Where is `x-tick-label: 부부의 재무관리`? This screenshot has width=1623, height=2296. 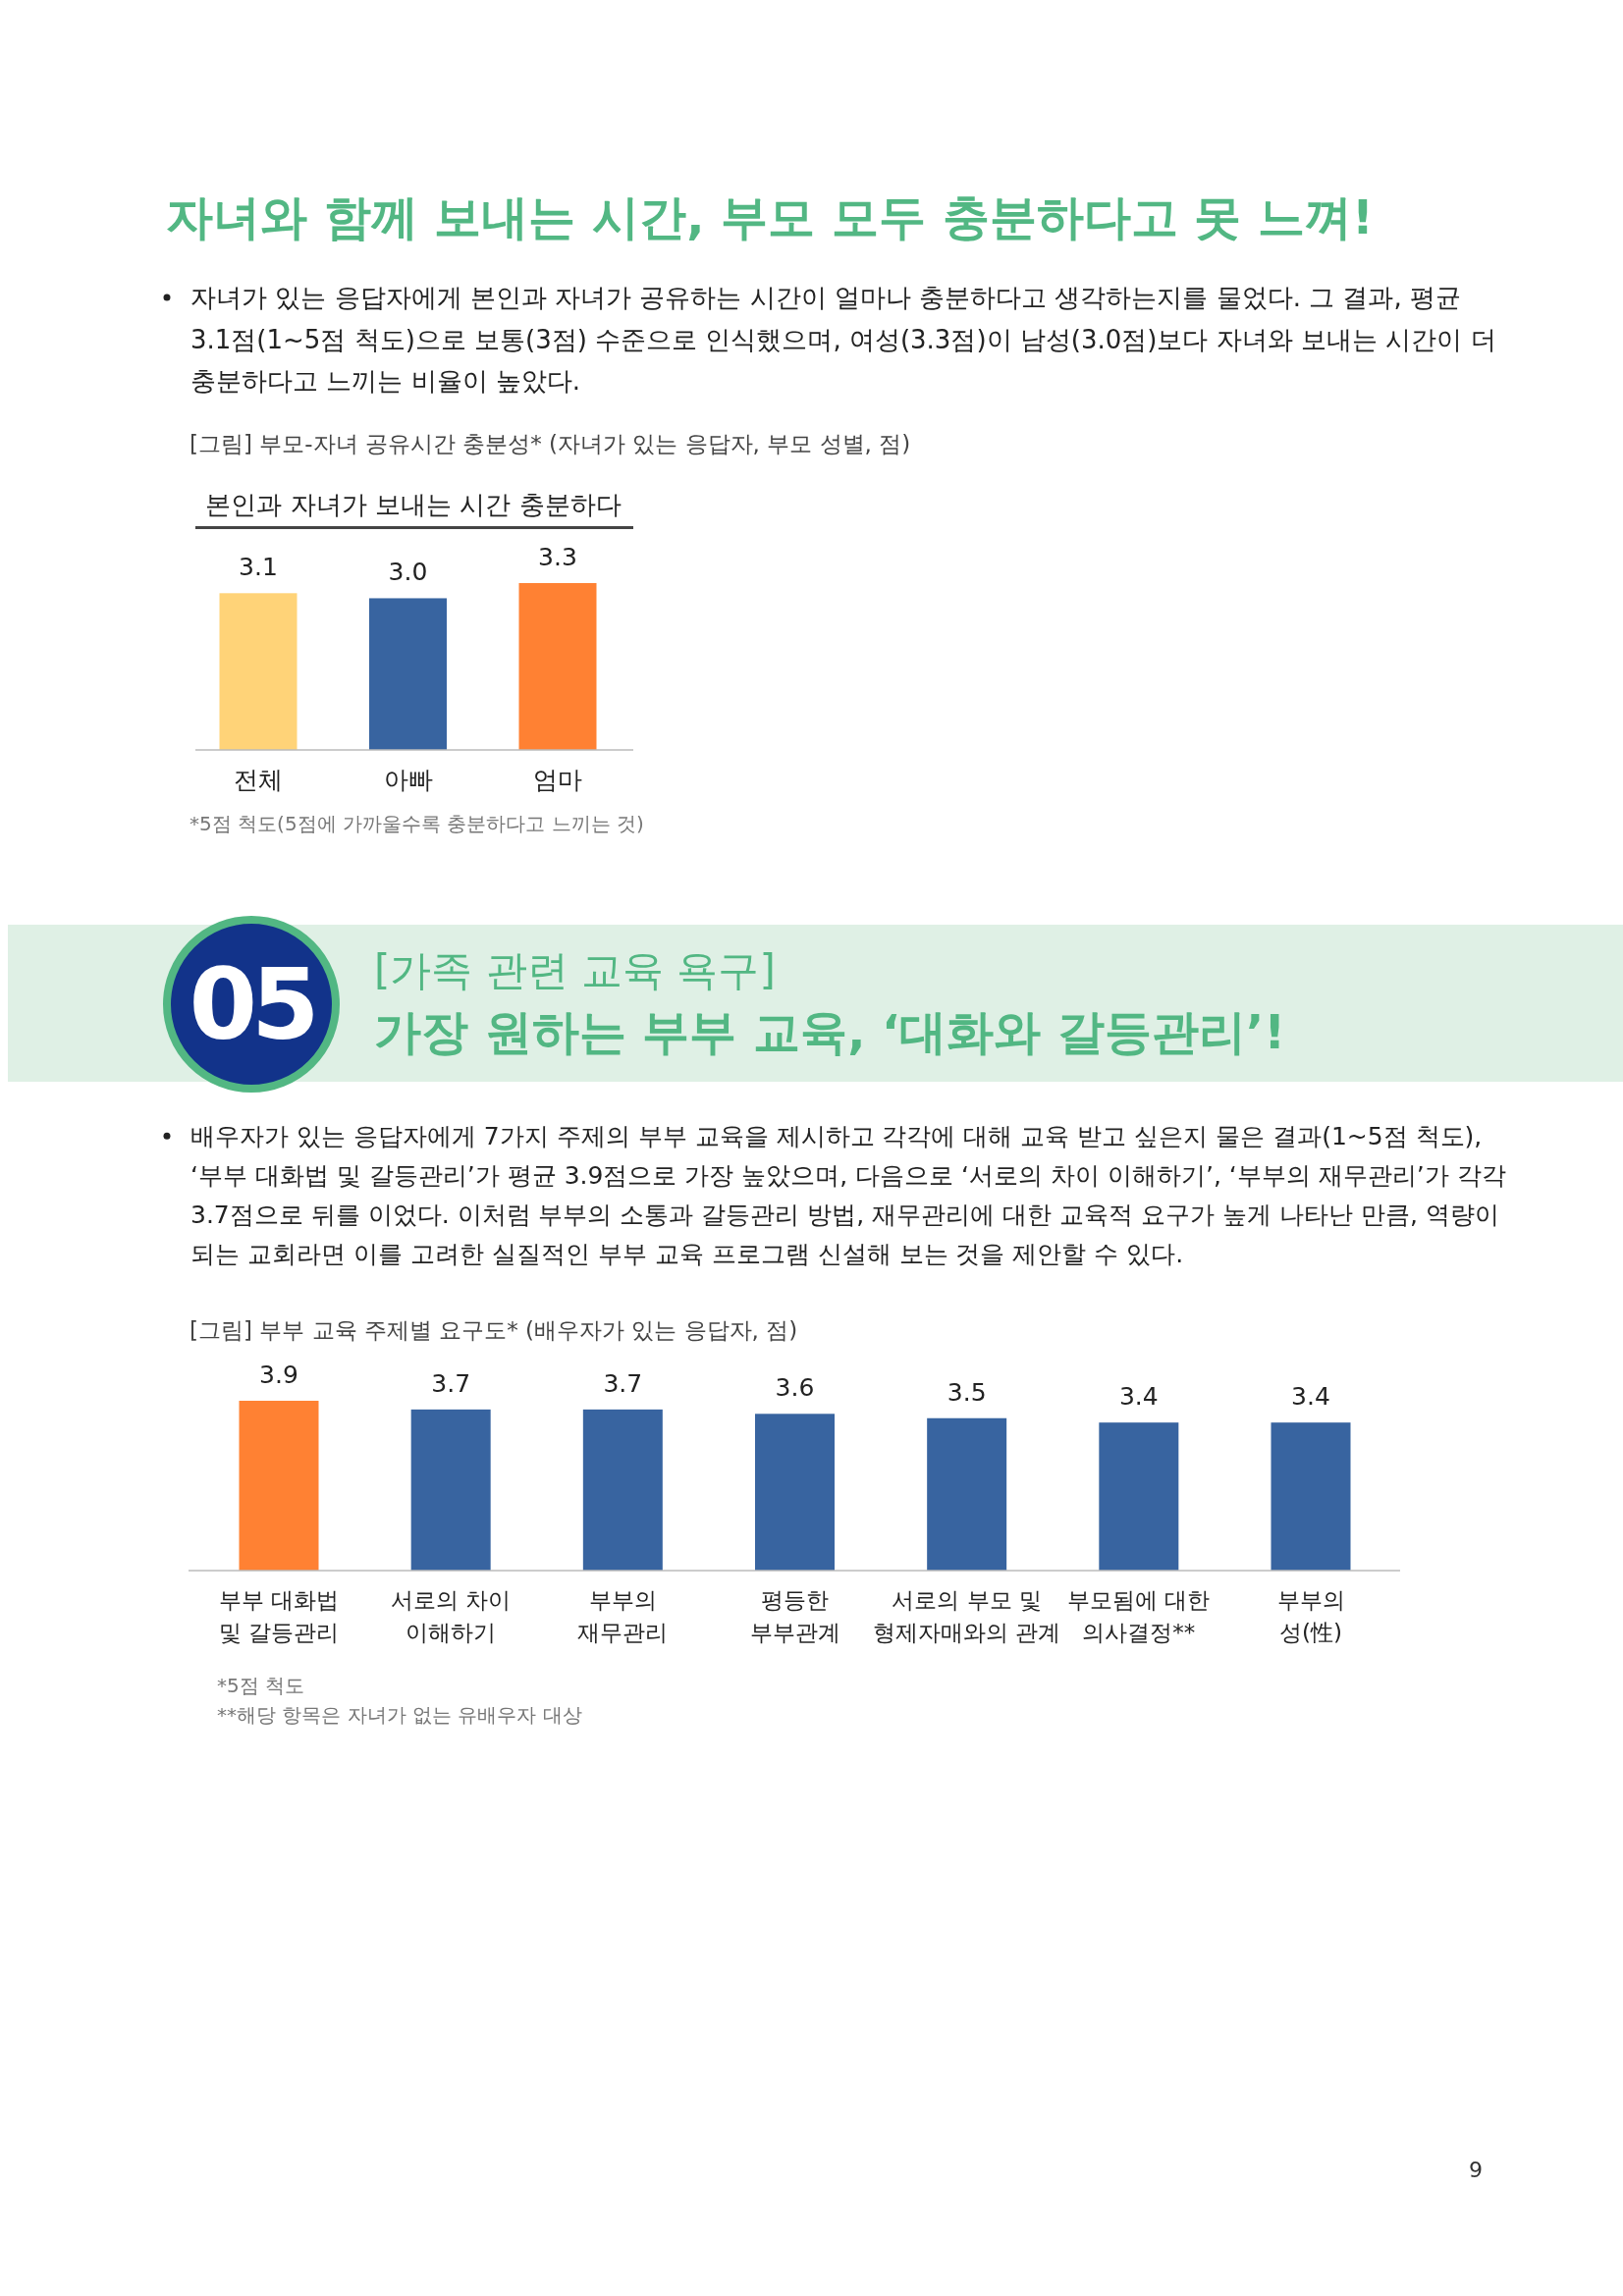 x-tick-label: 부부의 재무관리 is located at coordinates (623, 1616).